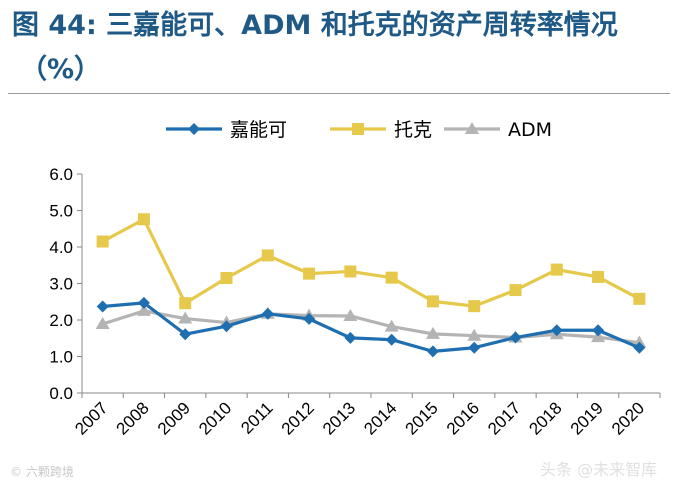 The height and width of the screenshot is (490, 678). What do you see at coordinates (61, 320) in the screenshot?
I see `y-tick-label: 2.0` at bounding box center [61, 320].